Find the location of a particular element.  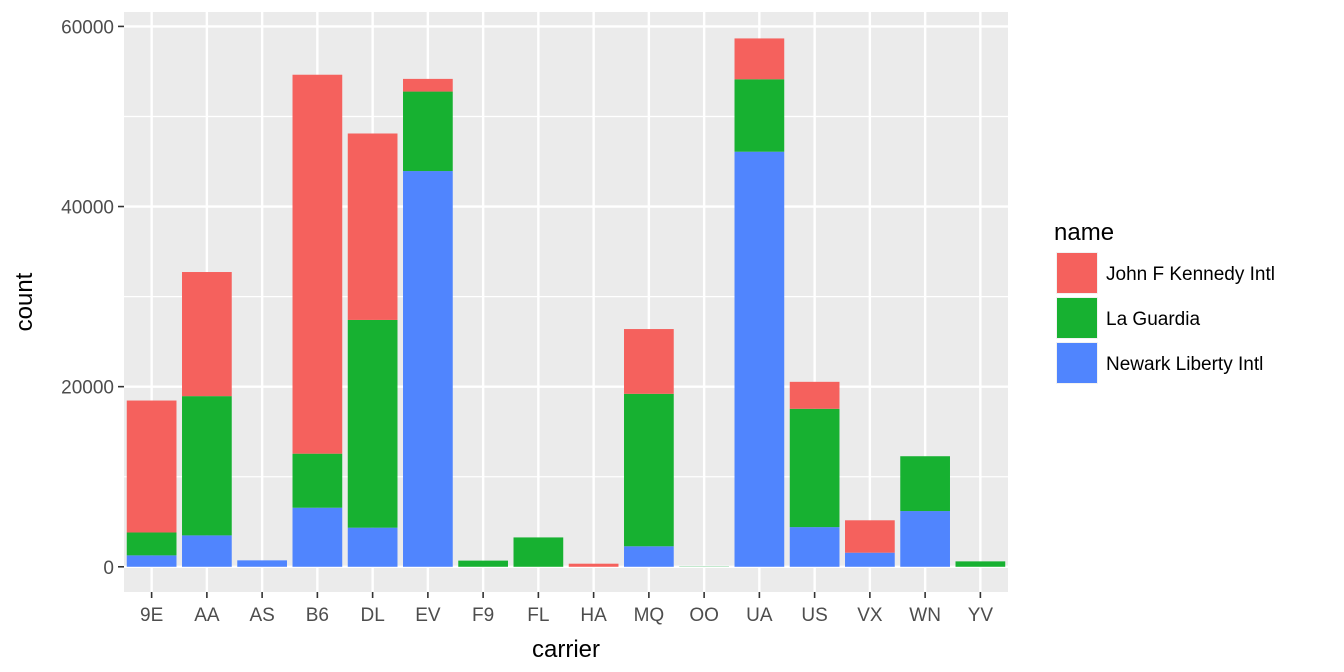

legend-label: John F Kennedy Intl is located at coordinates (1190, 274).